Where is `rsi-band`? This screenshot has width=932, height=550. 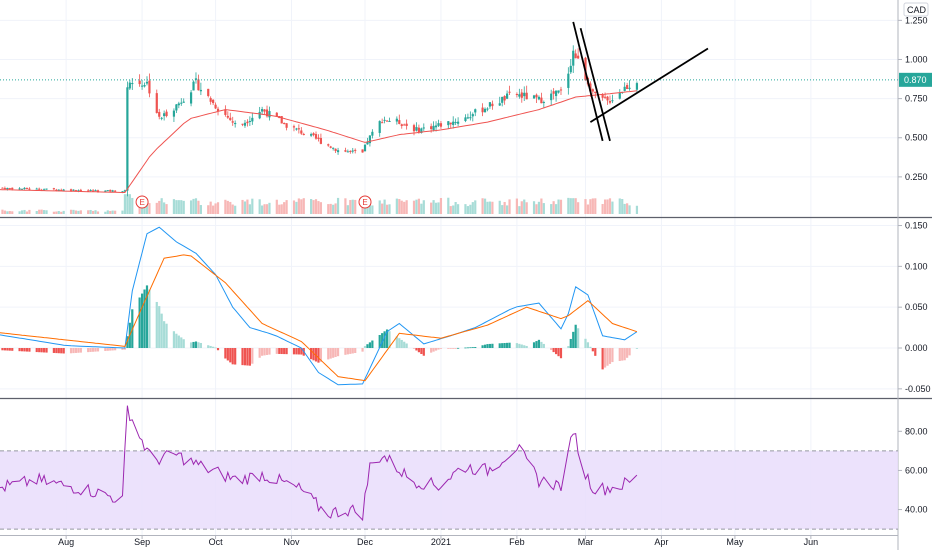
rsi-band is located at coordinates (449, 490).